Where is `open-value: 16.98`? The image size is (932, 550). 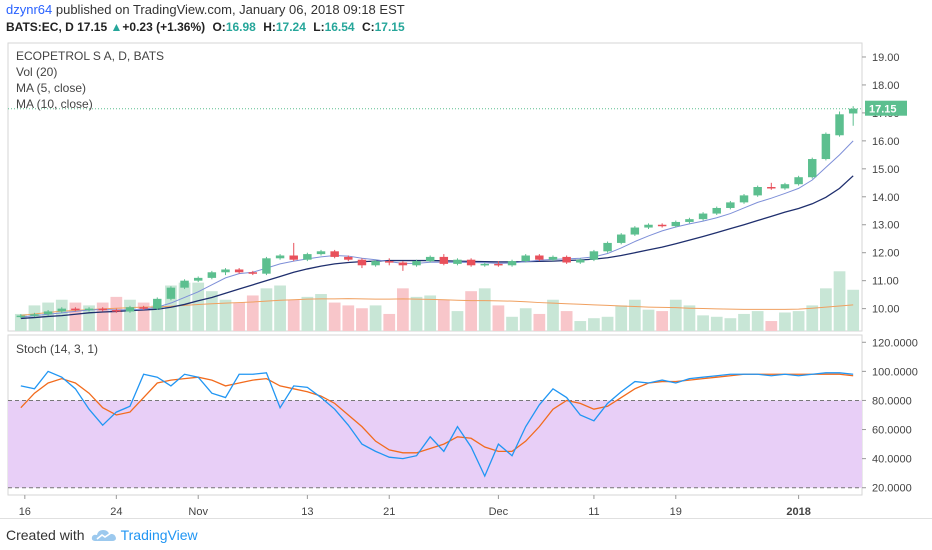 open-value: 16.98 is located at coordinates (240, 27).